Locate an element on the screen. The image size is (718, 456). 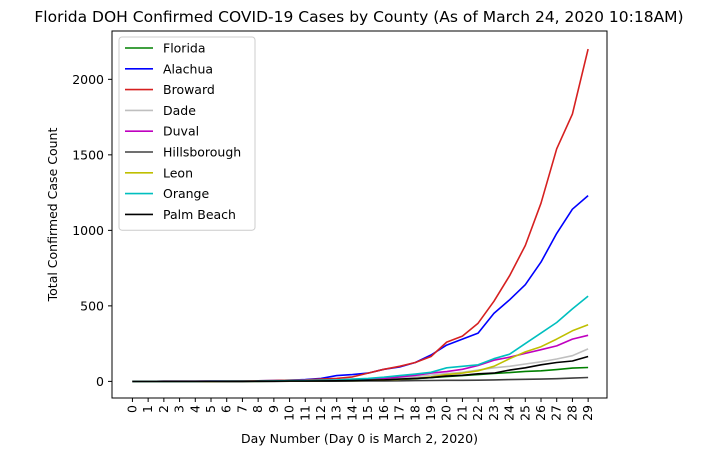
x-tick-label: 23 is located at coordinates (493, 413).